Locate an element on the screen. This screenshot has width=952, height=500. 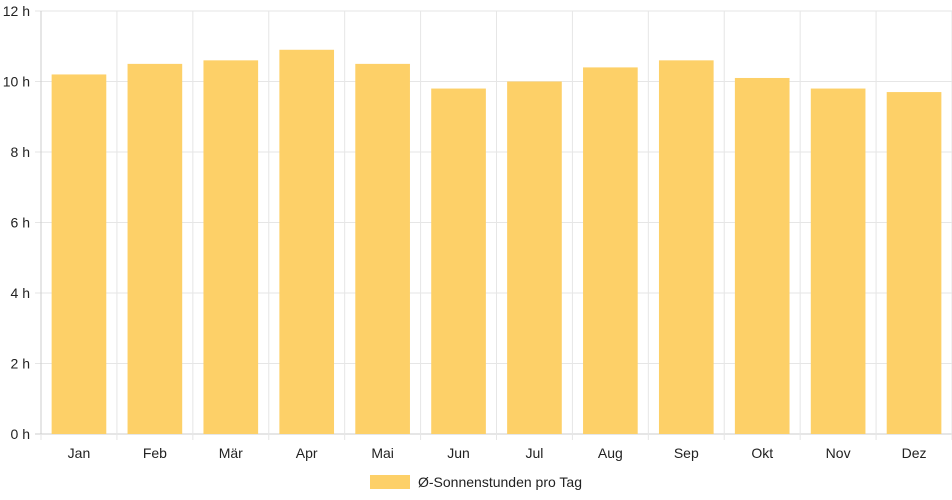
x-tick-label: Jul is located at coordinates (535, 453).